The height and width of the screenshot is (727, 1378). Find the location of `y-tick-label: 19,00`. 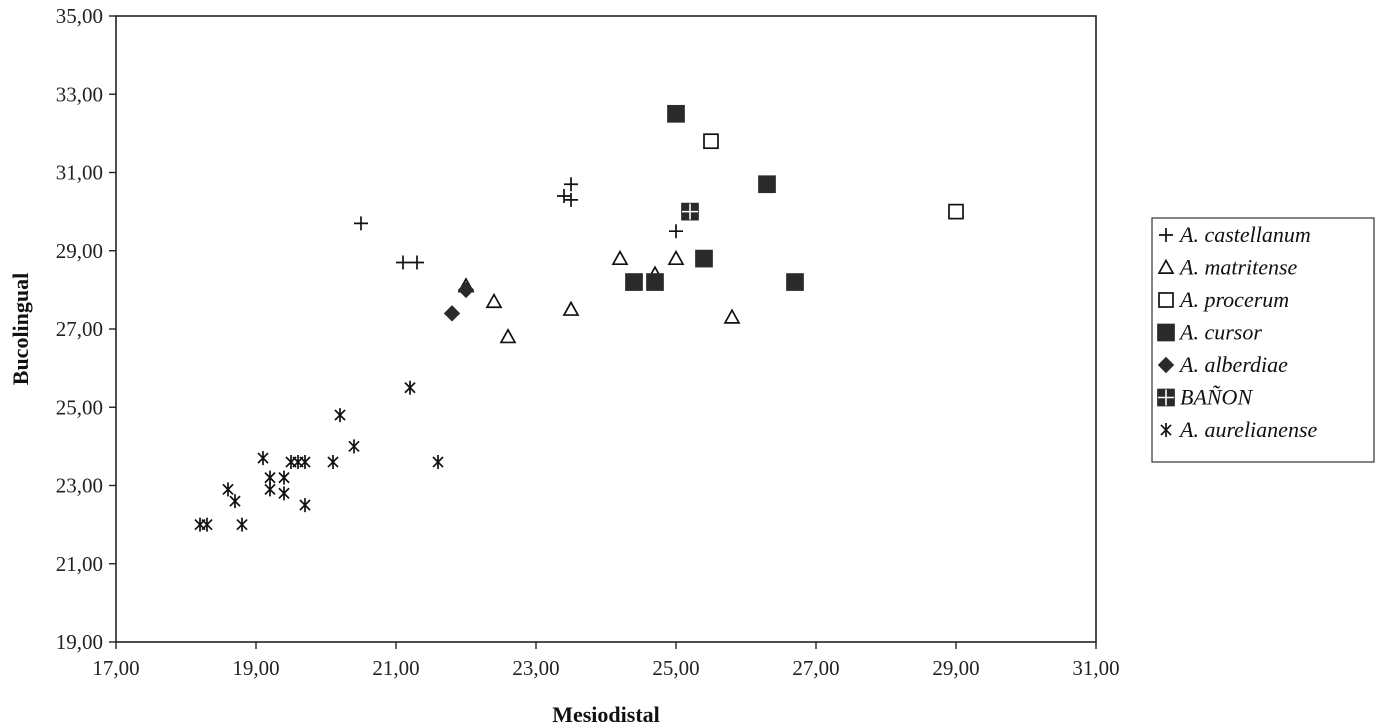

y-tick-label: 19,00 is located at coordinates (79, 642).